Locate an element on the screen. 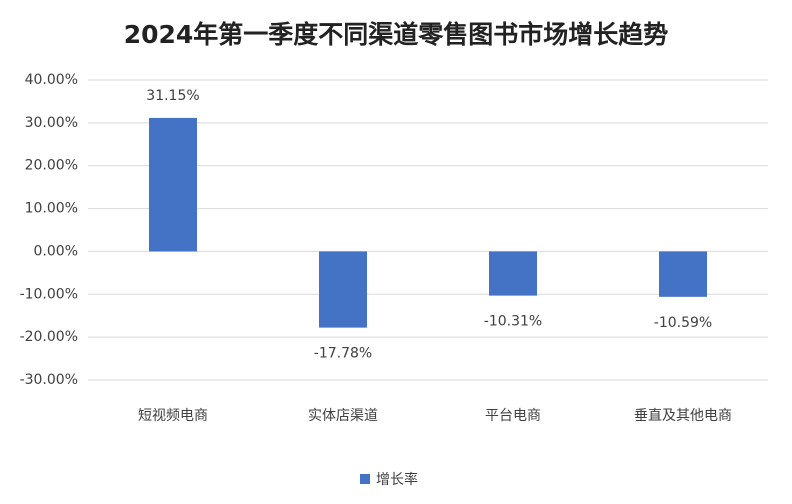  x-tick-label: 实体店渠道 is located at coordinates (343, 416).